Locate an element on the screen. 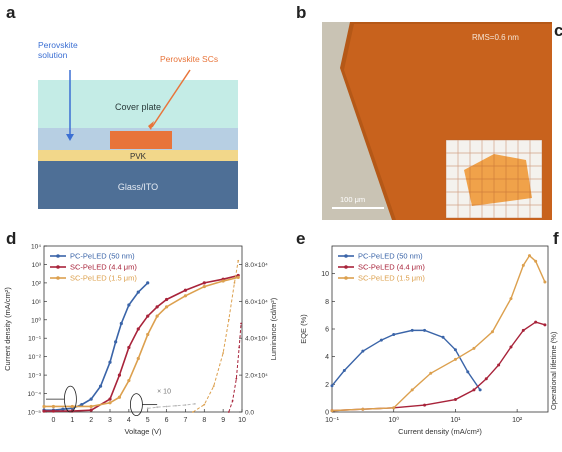  perovskite-scs-label: Perovskite SCs is located at coordinates (189, 59).